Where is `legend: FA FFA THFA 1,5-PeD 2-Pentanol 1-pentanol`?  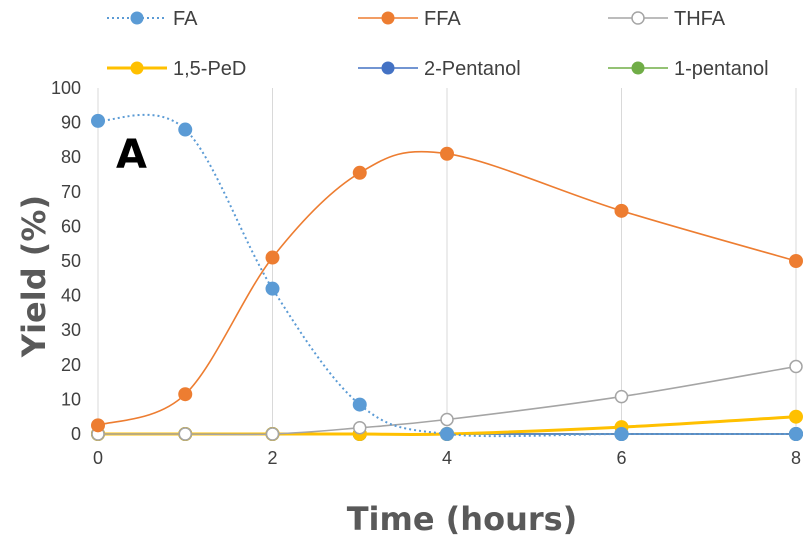 legend: FA FFA THFA 1,5-PeD 2-Pentanol 1-pentanol is located at coordinates (438, 44).